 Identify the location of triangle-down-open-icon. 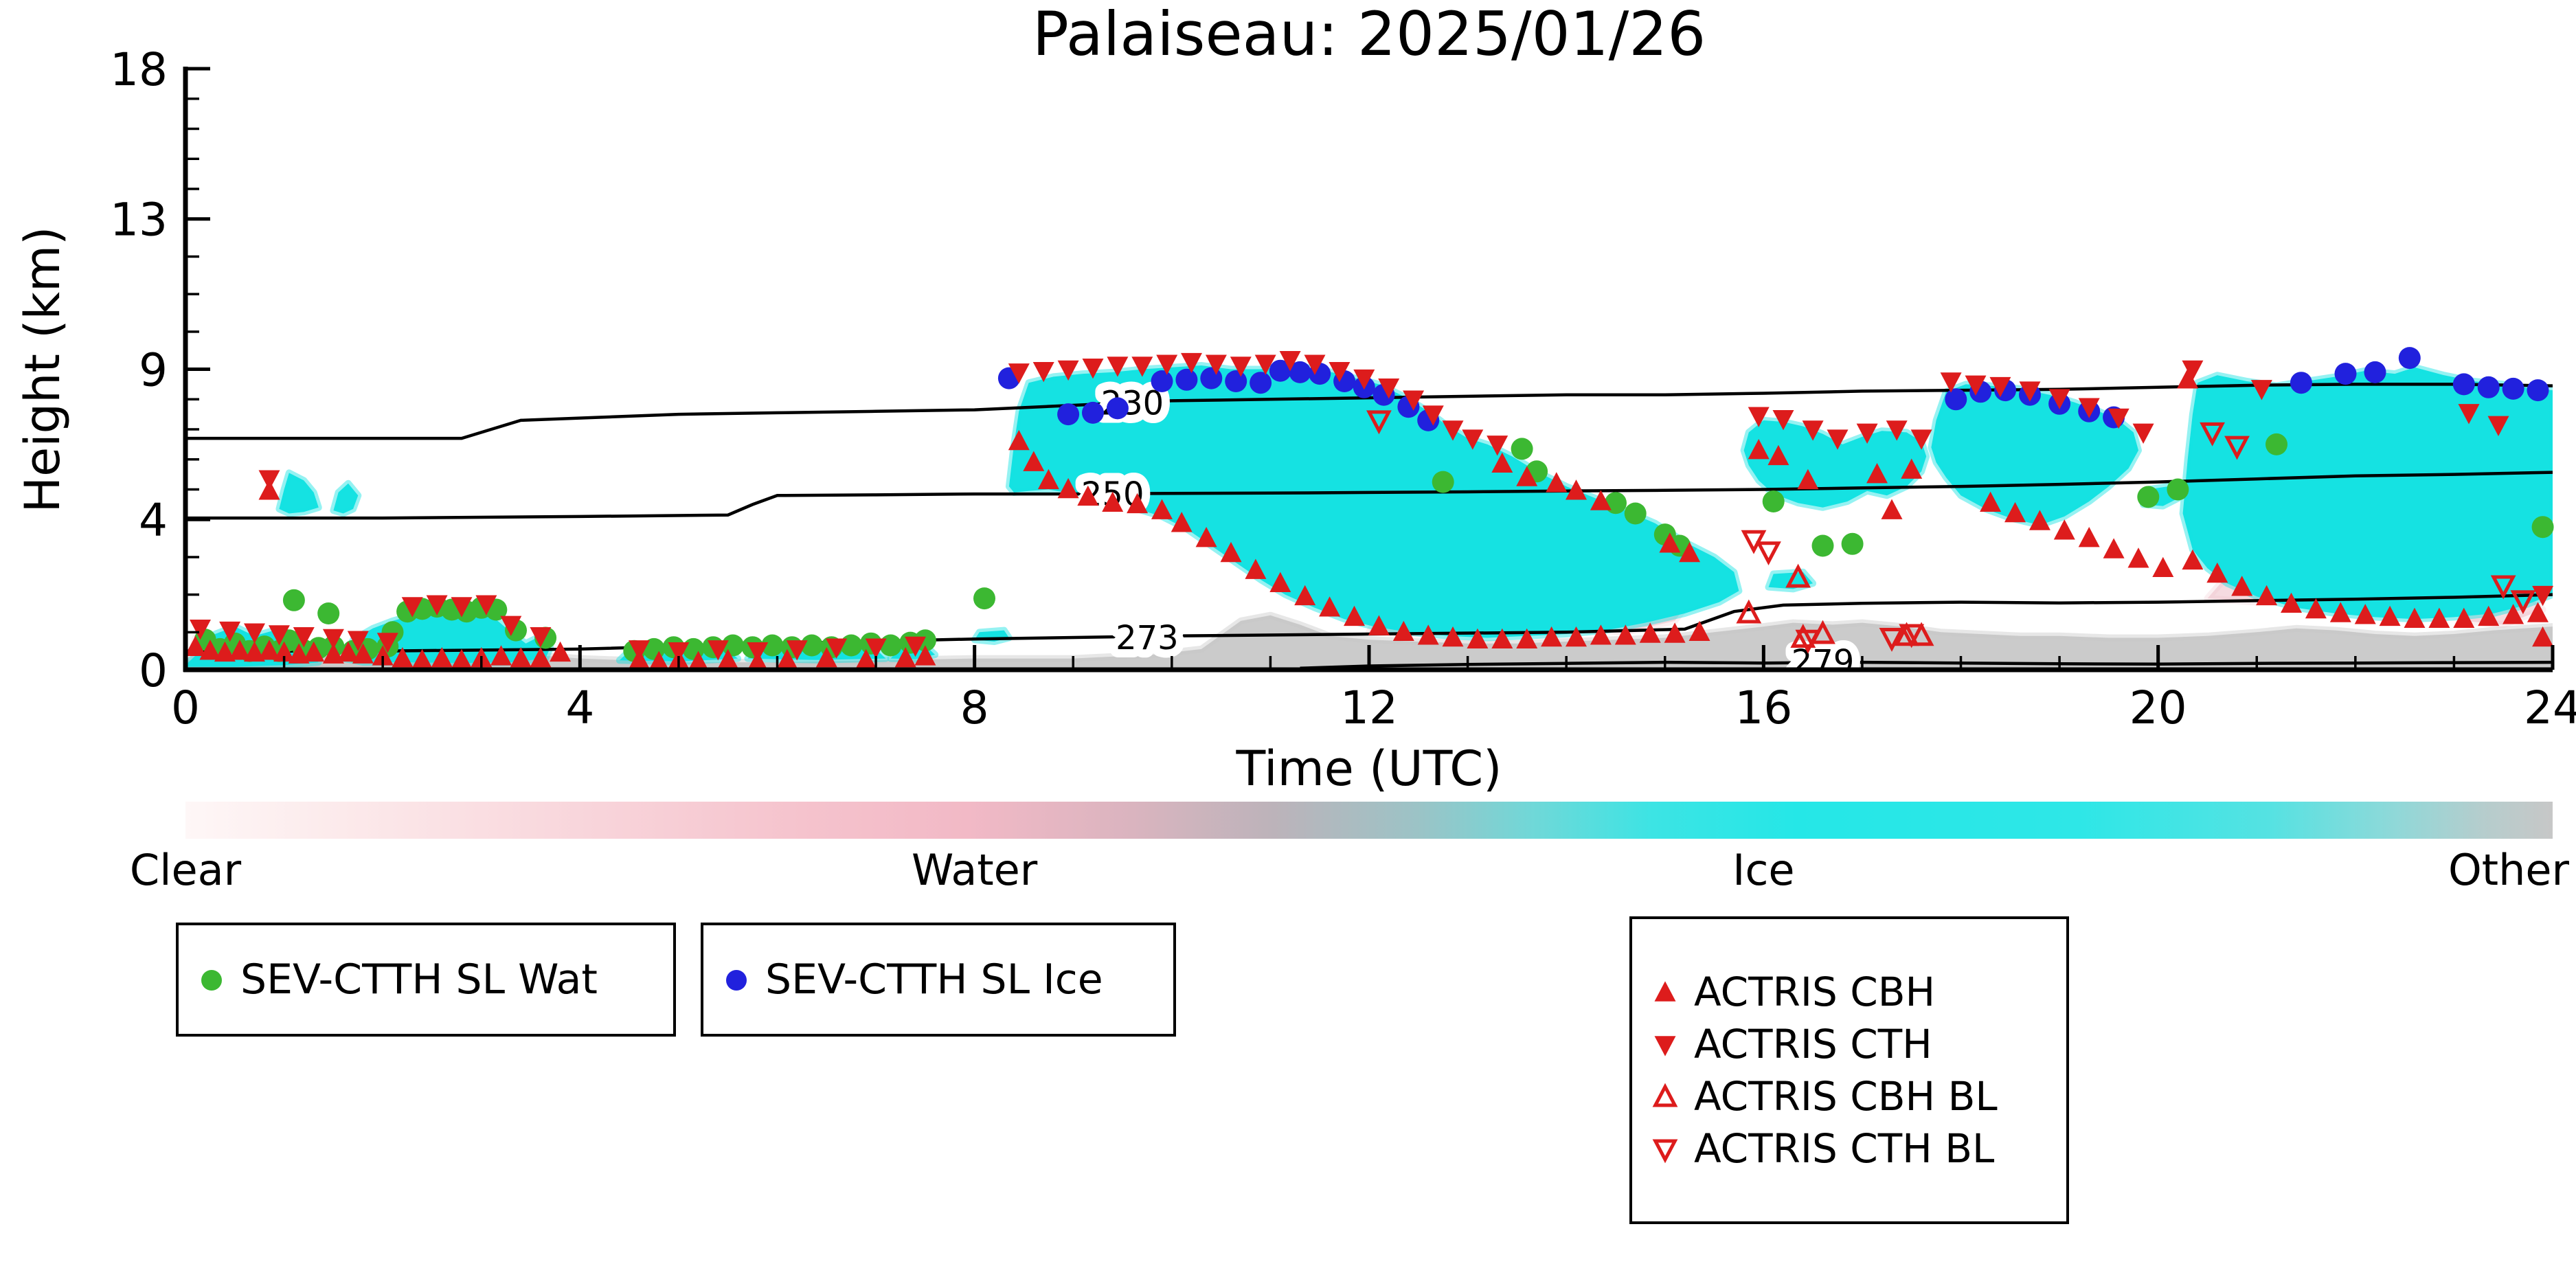
(1665, 1151).